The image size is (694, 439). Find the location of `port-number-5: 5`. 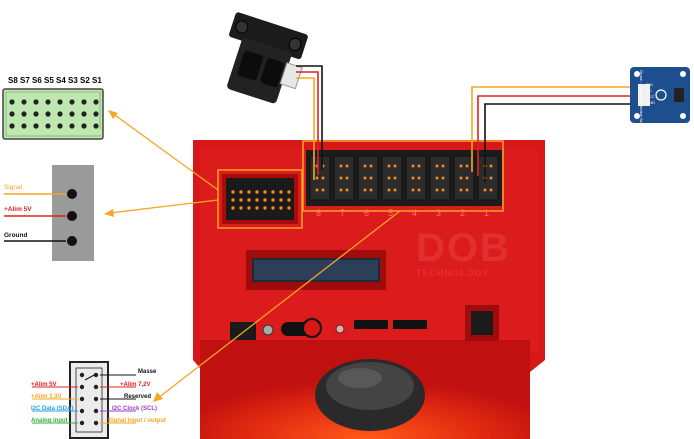

port-number-5: 5 is located at coordinates (391, 213).